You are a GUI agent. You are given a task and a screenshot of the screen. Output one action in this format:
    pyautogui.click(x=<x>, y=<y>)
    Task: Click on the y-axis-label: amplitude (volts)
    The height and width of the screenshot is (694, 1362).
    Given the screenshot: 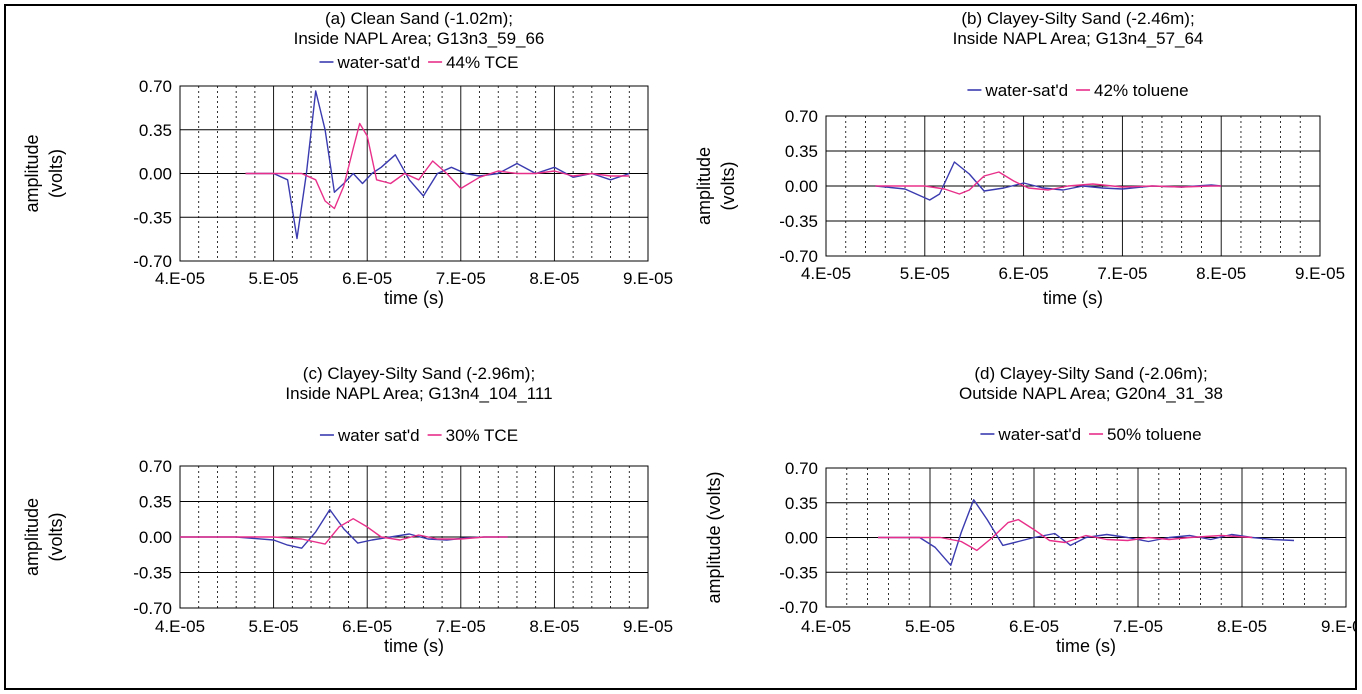 What is the action you would take?
    pyautogui.click(x=714, y=537)
    